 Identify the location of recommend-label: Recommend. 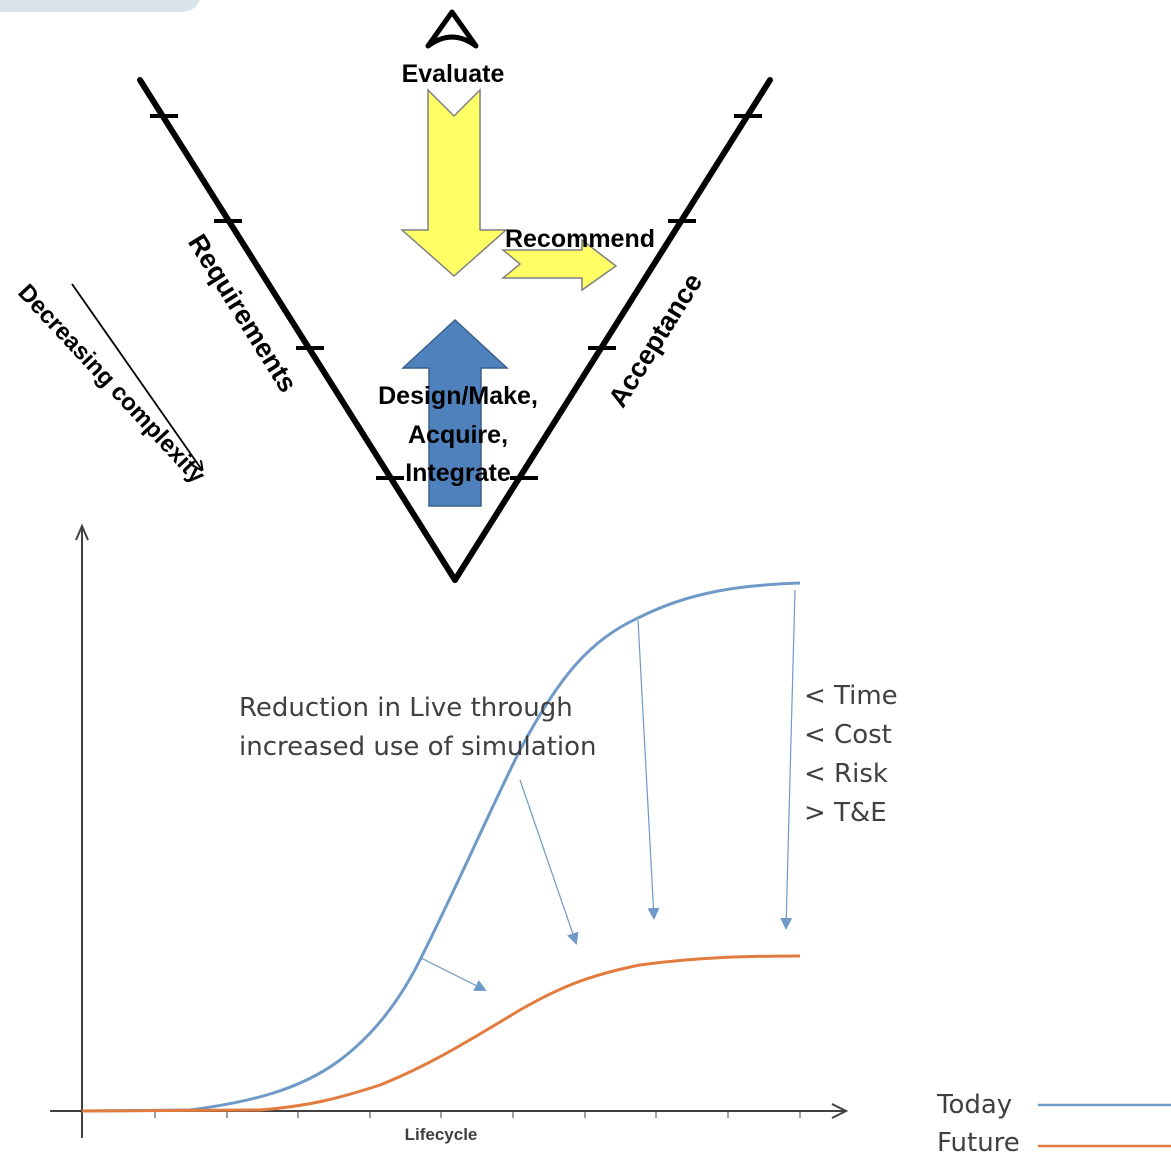
(580, 239).